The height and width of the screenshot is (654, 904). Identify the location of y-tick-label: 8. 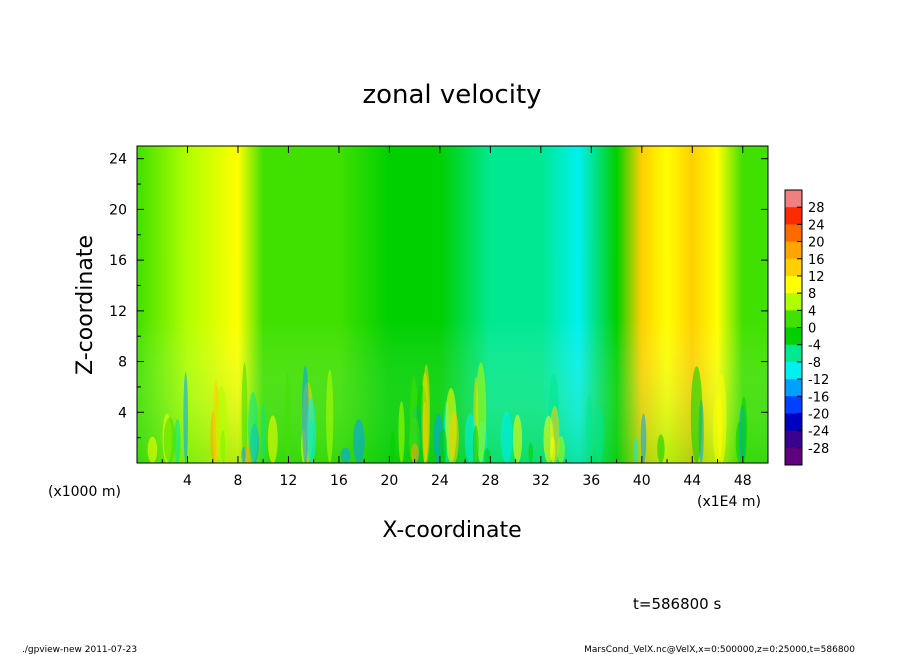
(122, 363).